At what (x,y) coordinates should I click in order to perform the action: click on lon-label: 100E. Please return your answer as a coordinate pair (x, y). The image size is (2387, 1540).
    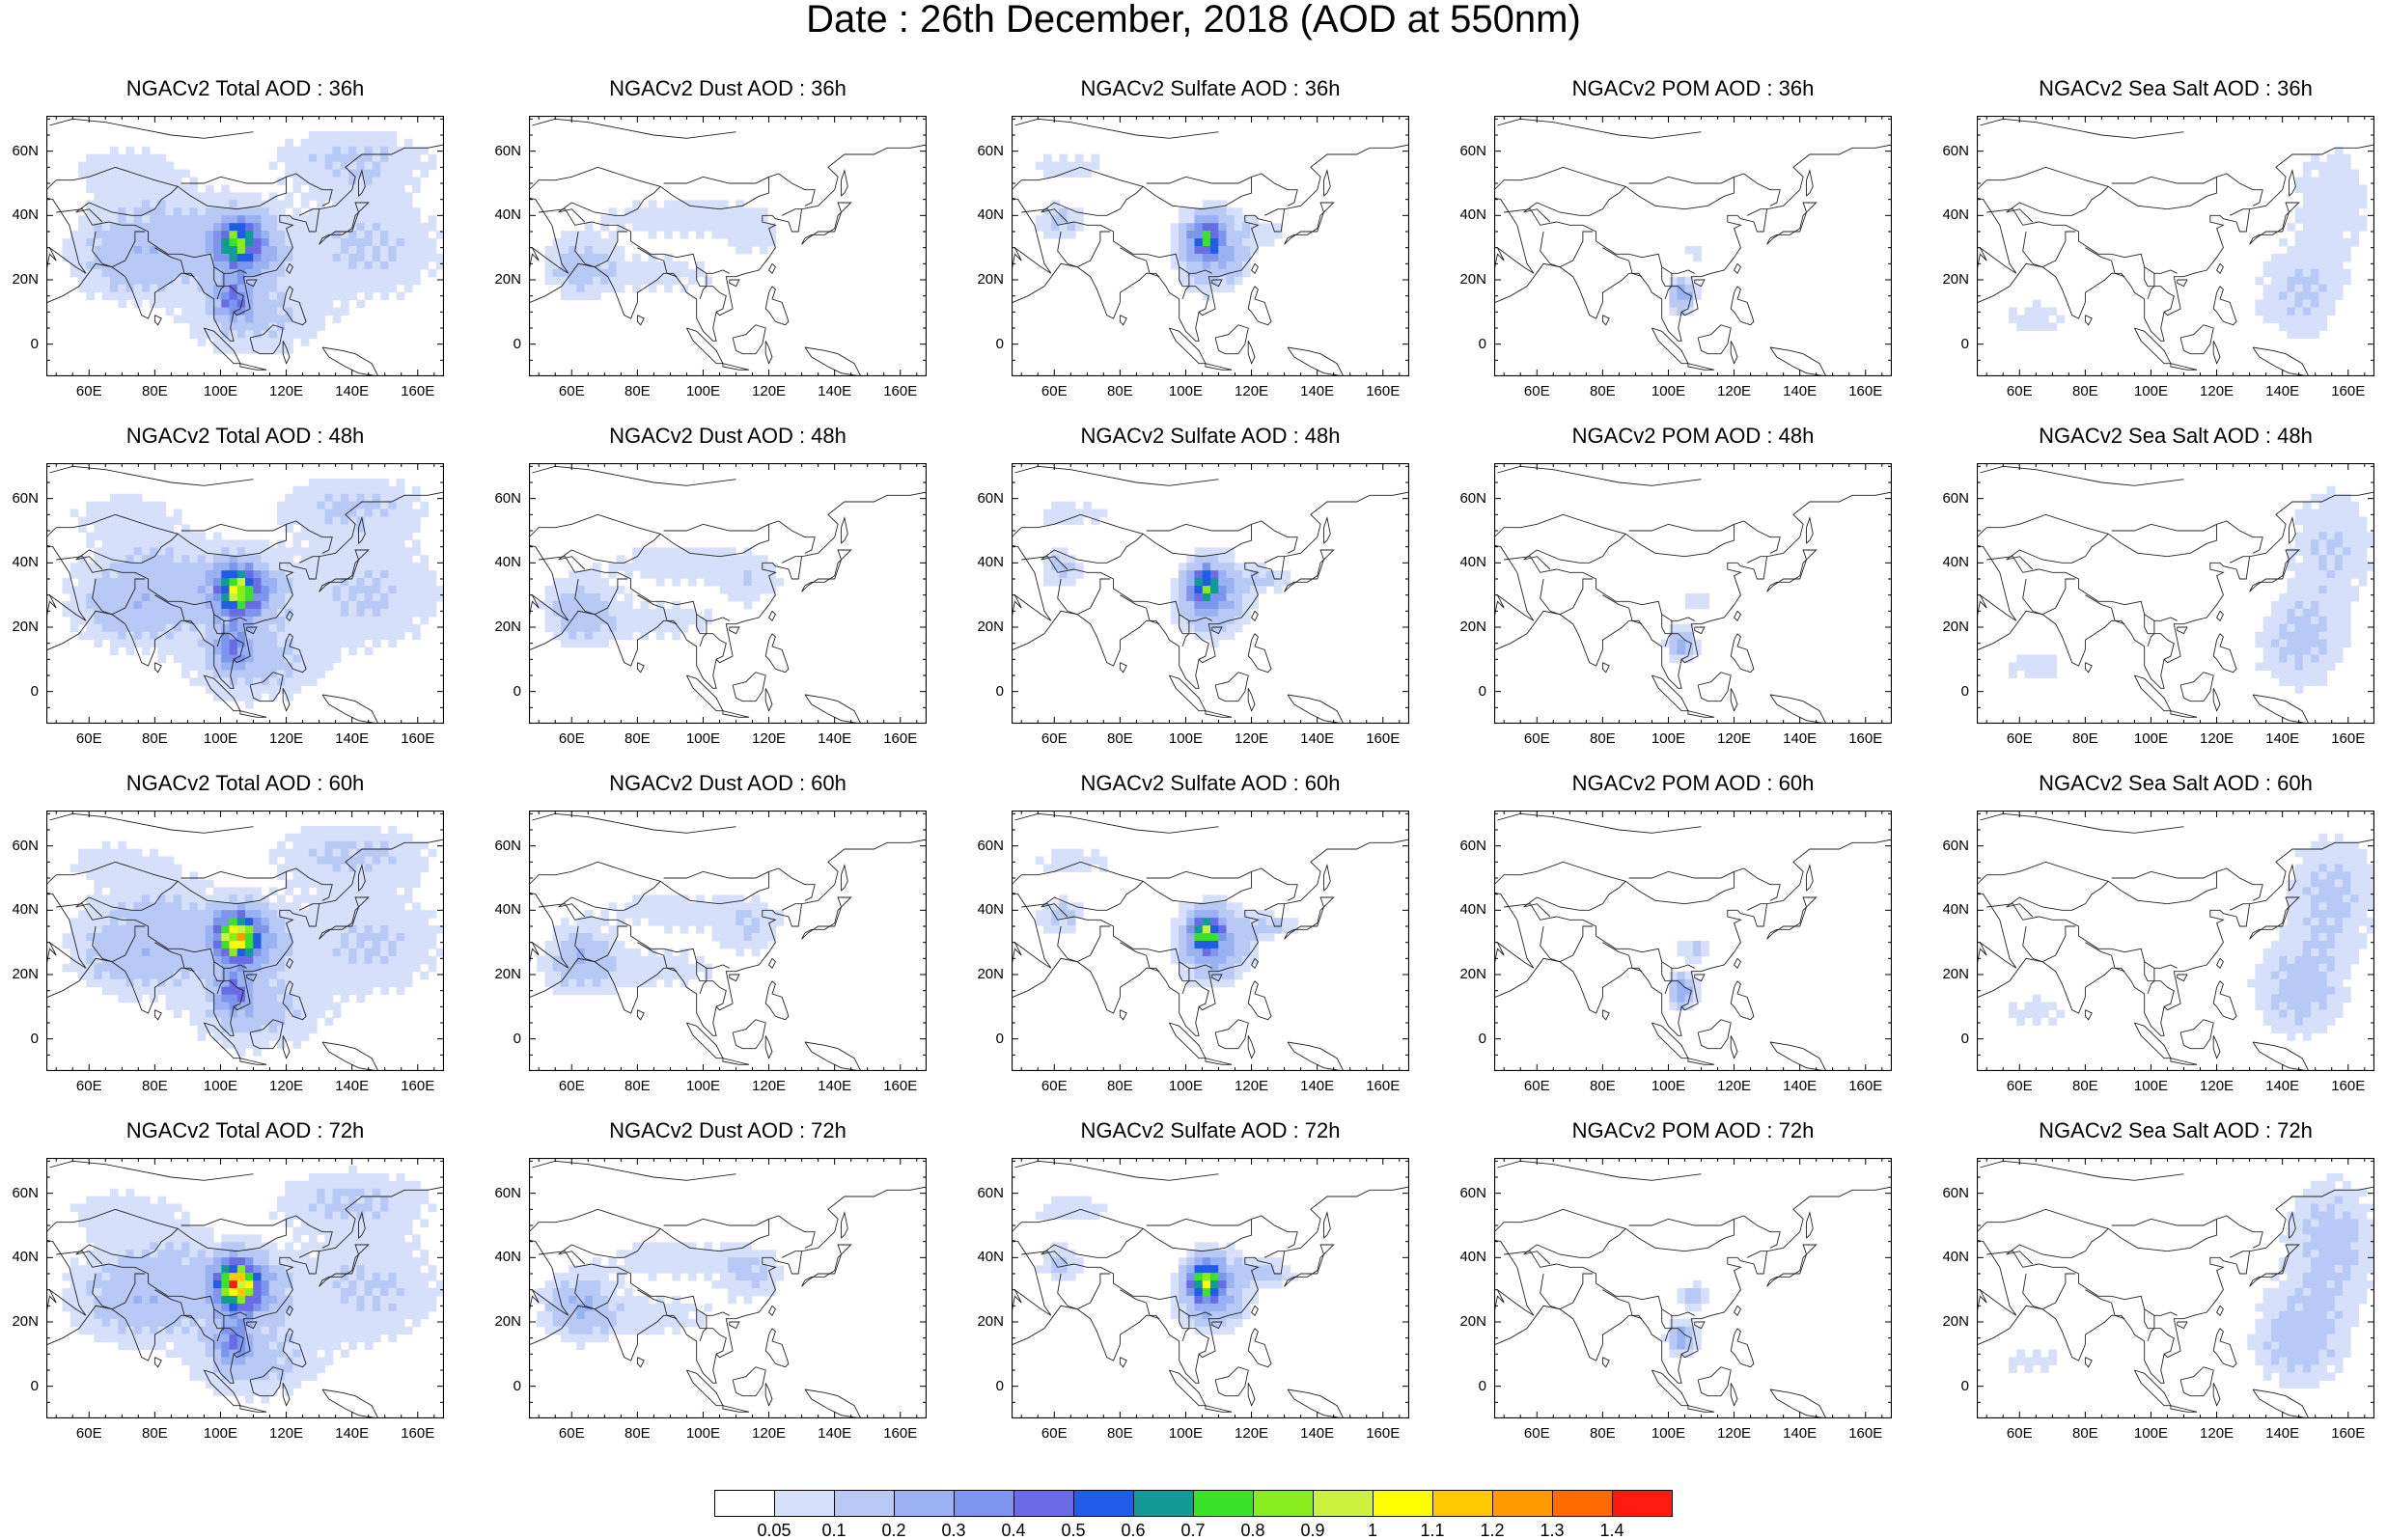
    Looking at the image, I should click on (2150, 391).